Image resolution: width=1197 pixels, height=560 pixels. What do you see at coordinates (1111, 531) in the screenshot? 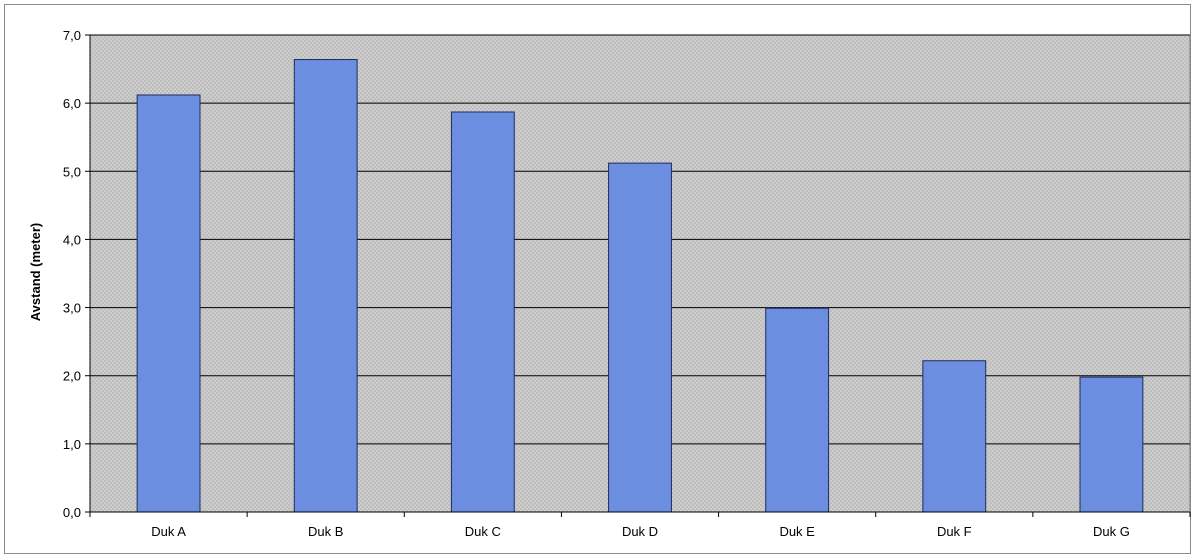
I see `x-tick-label: Duk G` at bounding box center [1111, 531].